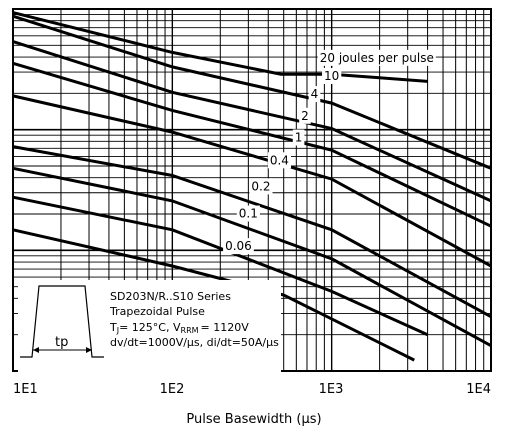  I want to click on x-tick-labels: 1E1 1E2 1E3 1E4, so click(252, 389).